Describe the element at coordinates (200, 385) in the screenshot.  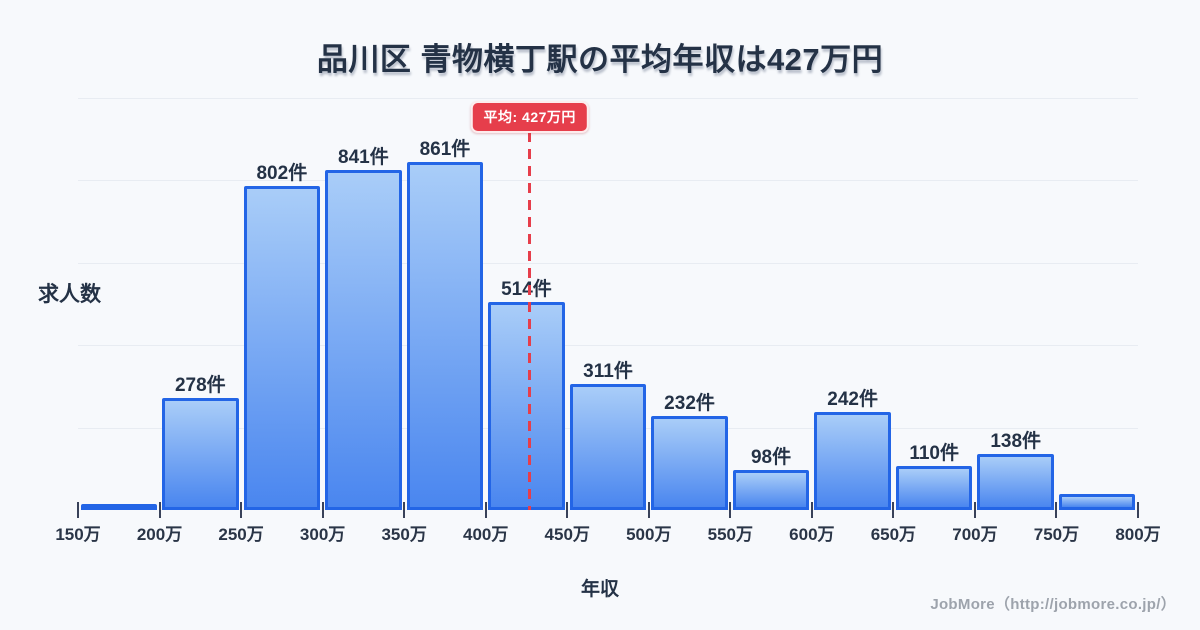
I see `bar-value-label: 278件` at that location.